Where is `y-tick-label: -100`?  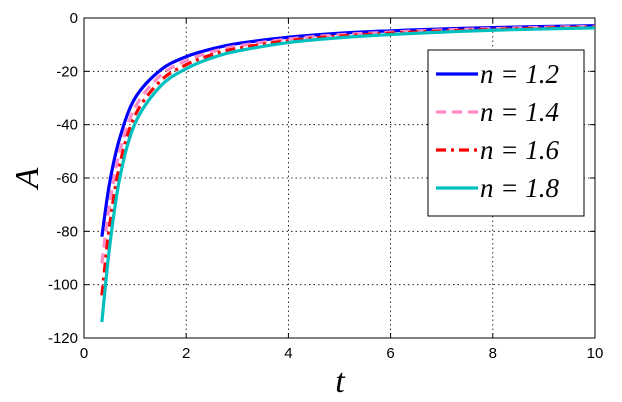 y-tick-label: -100 is located at coordinates (63, 285).